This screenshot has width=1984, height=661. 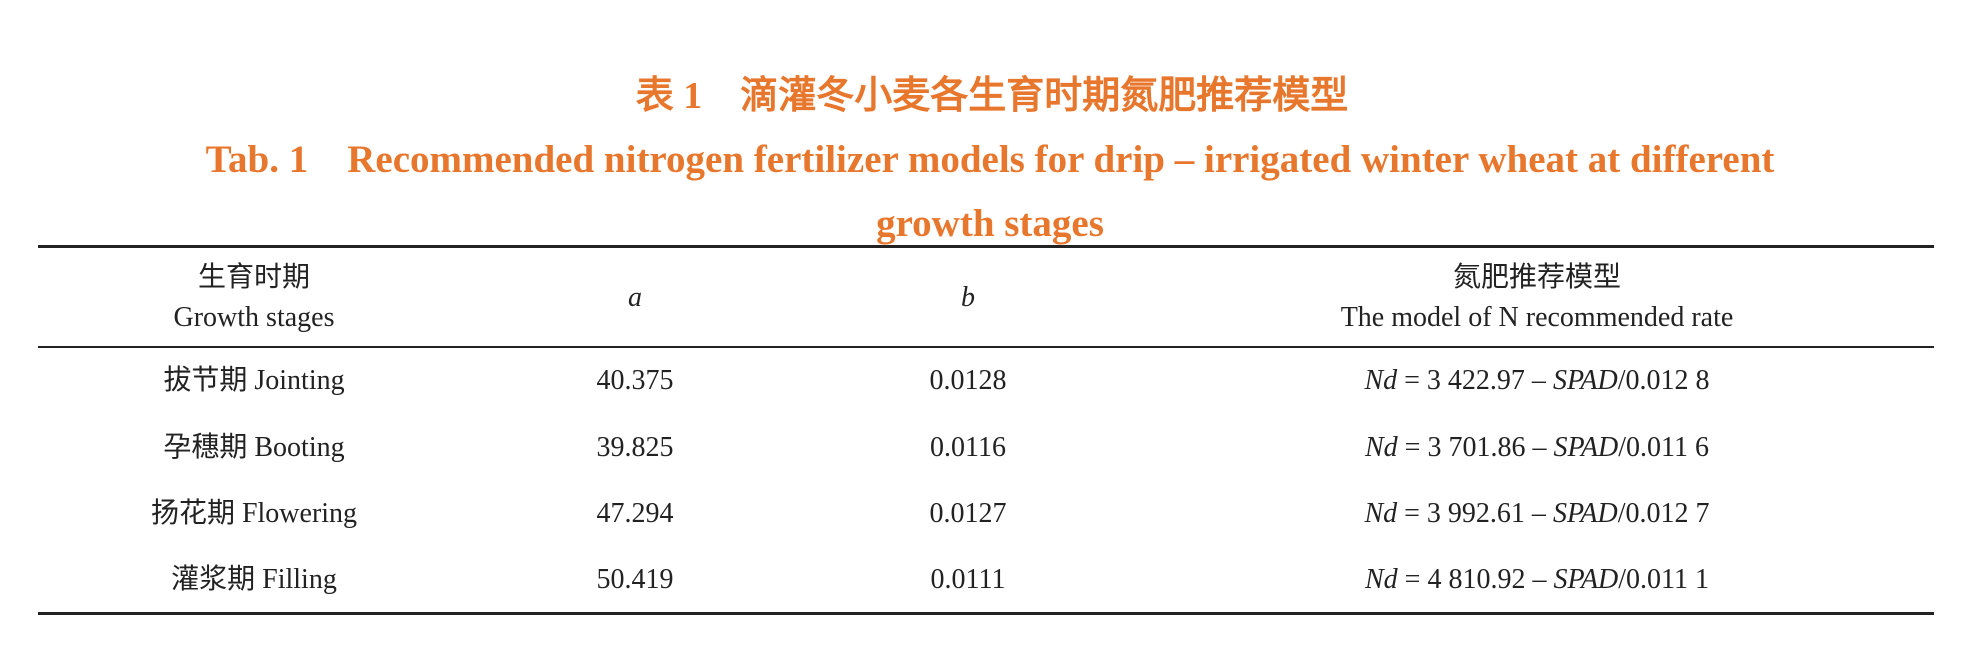 I want to click on table-cell: 47.294, so click(x=635, y=513).